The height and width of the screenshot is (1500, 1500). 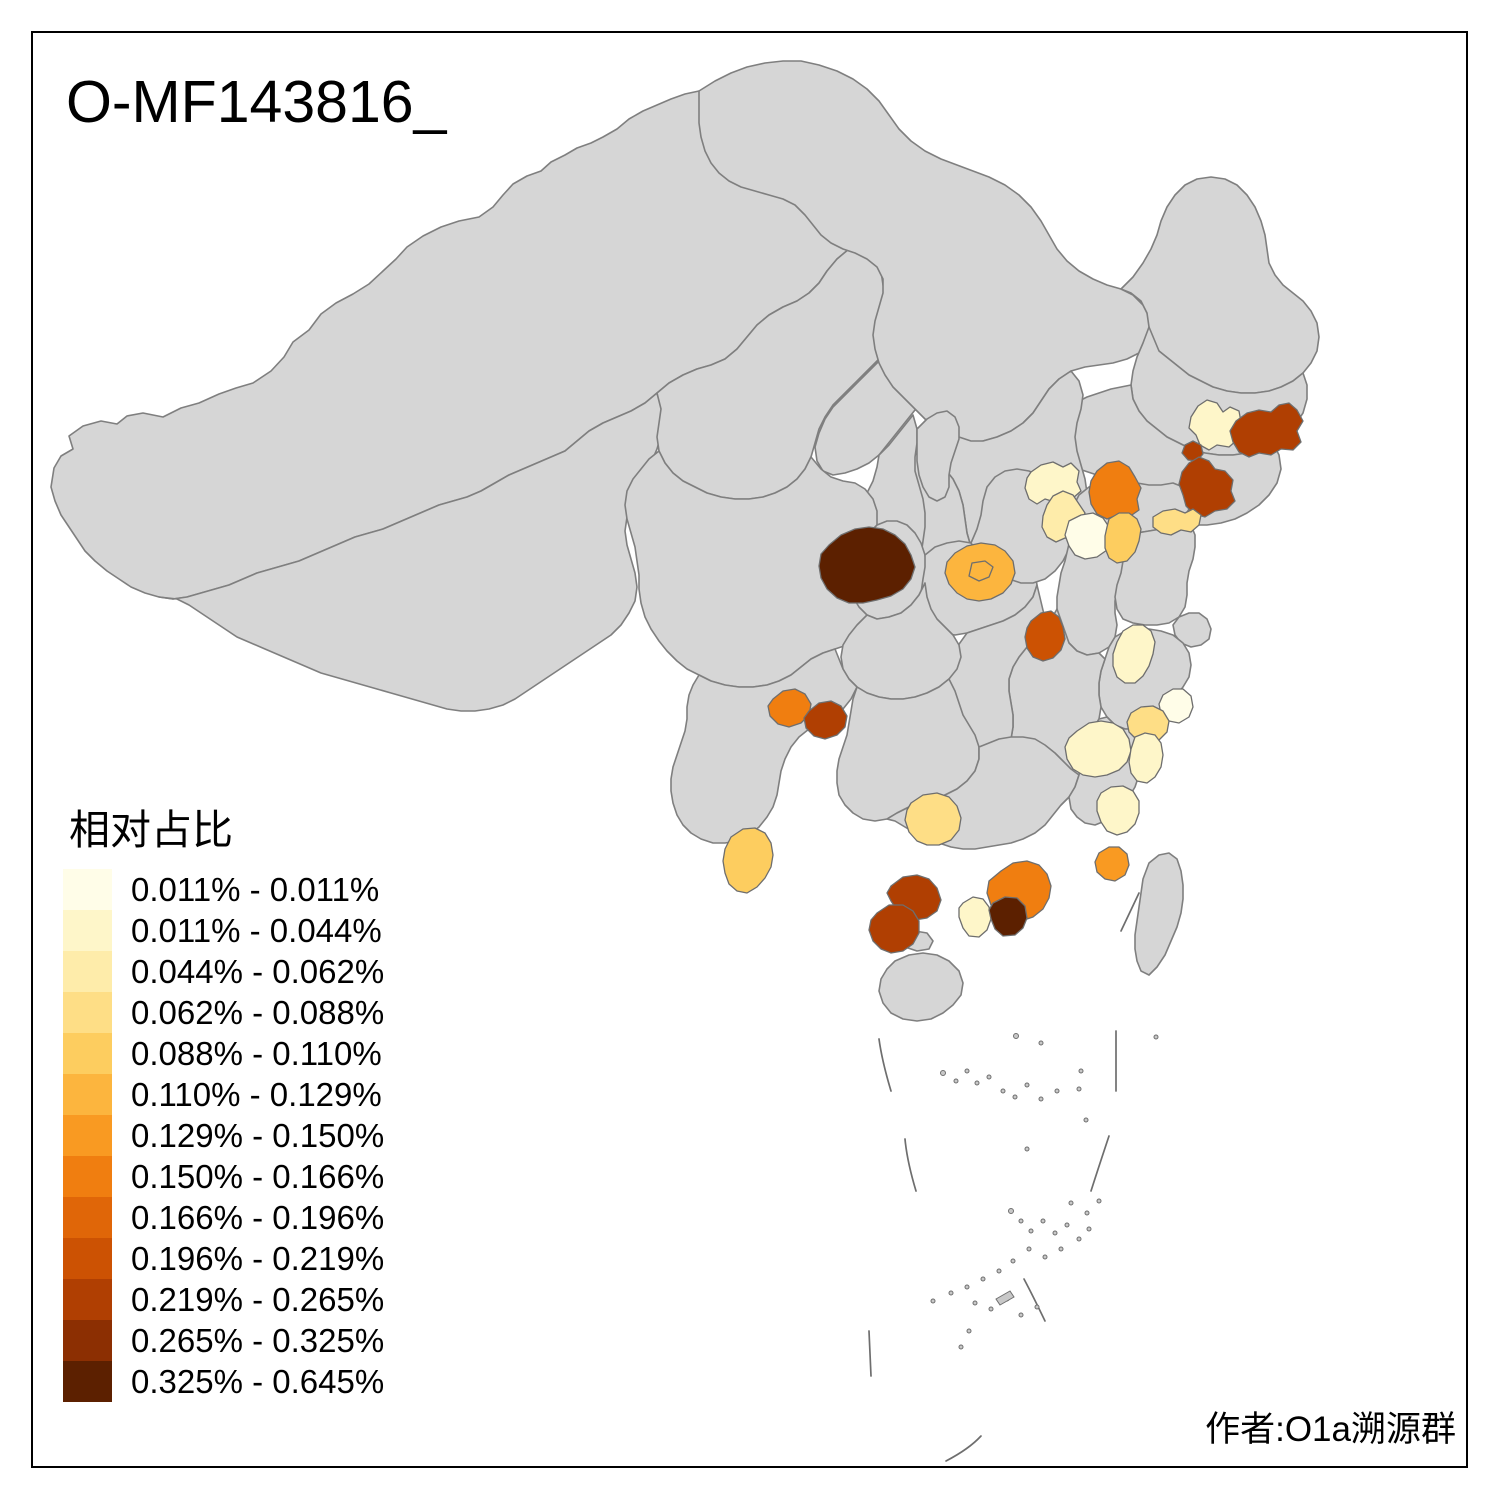 I want to click on legend-title: 相对占比, so click(x=151, y=830).